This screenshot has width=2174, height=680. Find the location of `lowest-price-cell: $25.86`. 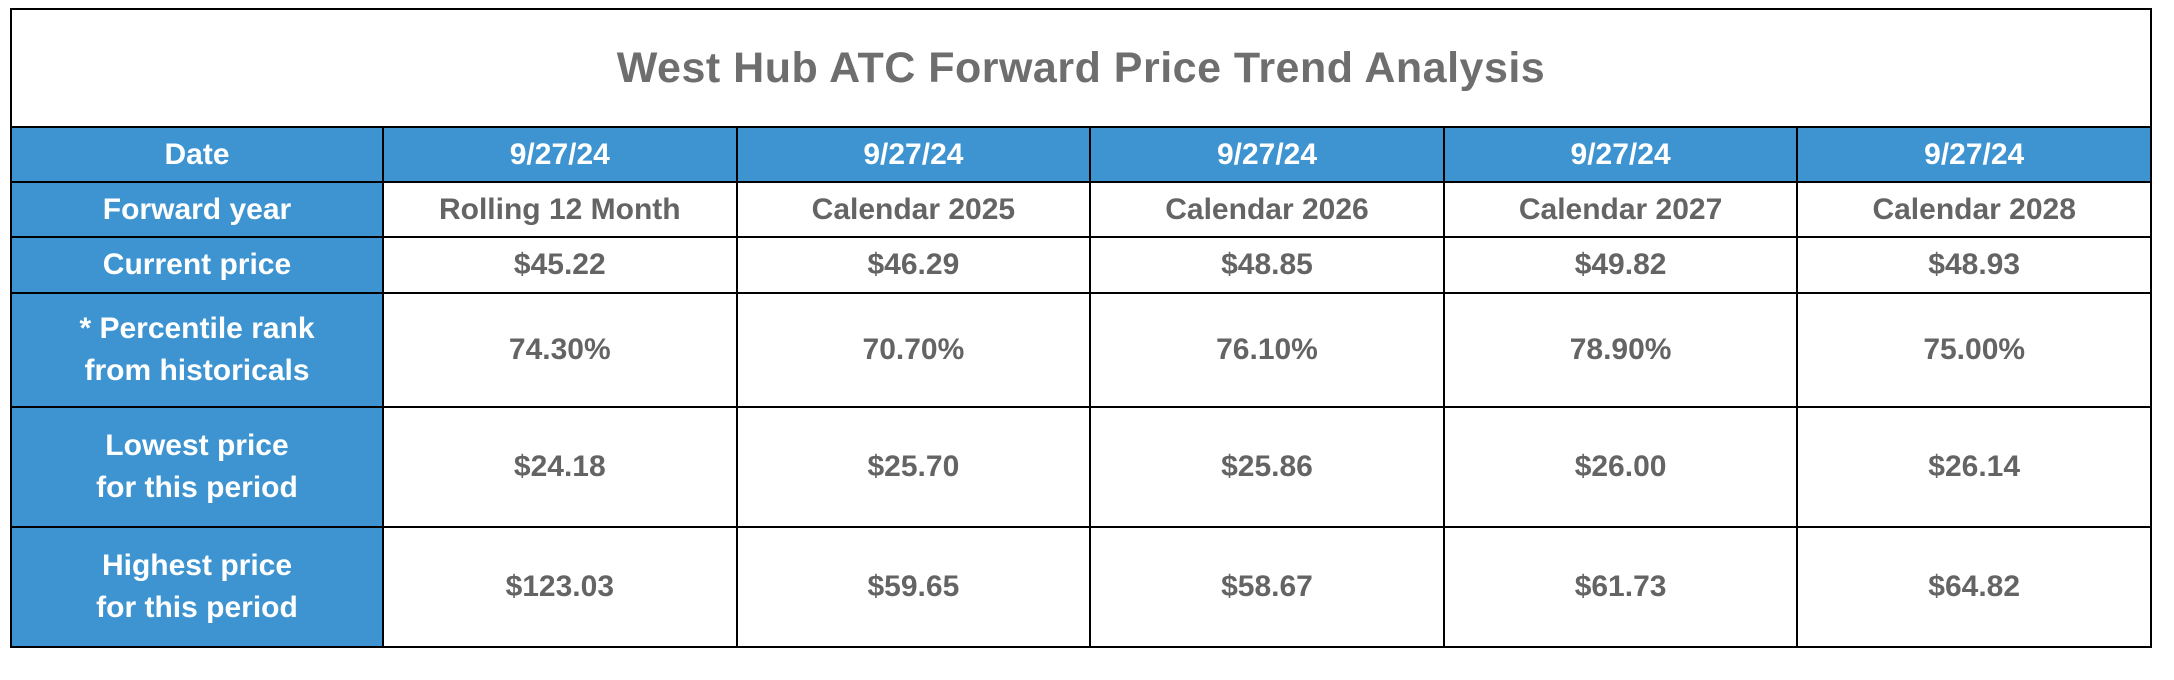

lowest-price-cell: $25.86 is located at coordinates (1267, 467).